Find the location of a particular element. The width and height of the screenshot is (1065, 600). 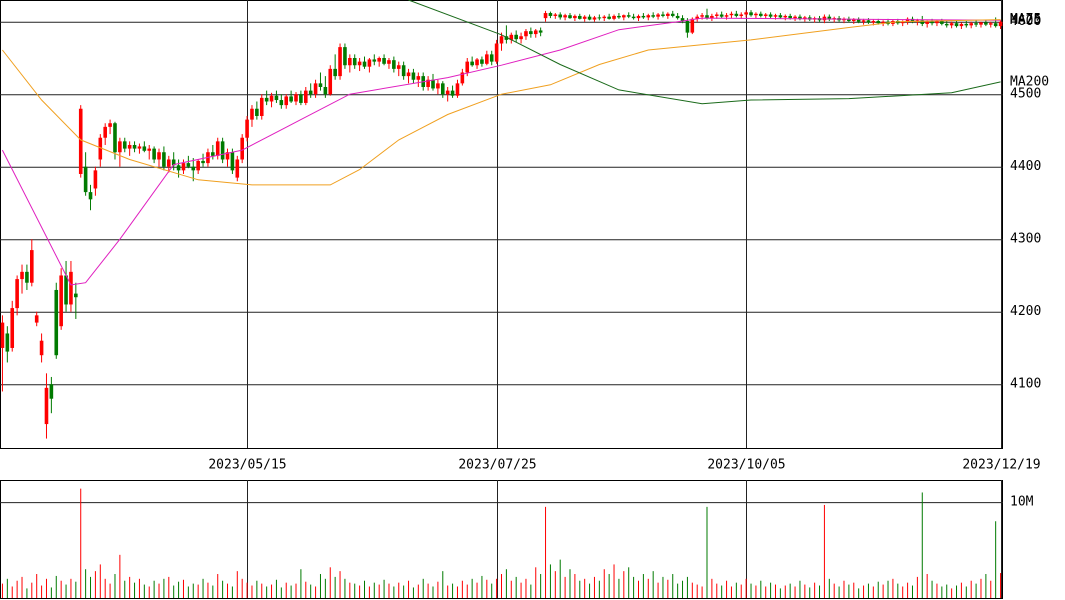

y-tick-label: 4300 is located at coordinates (1025, 239).